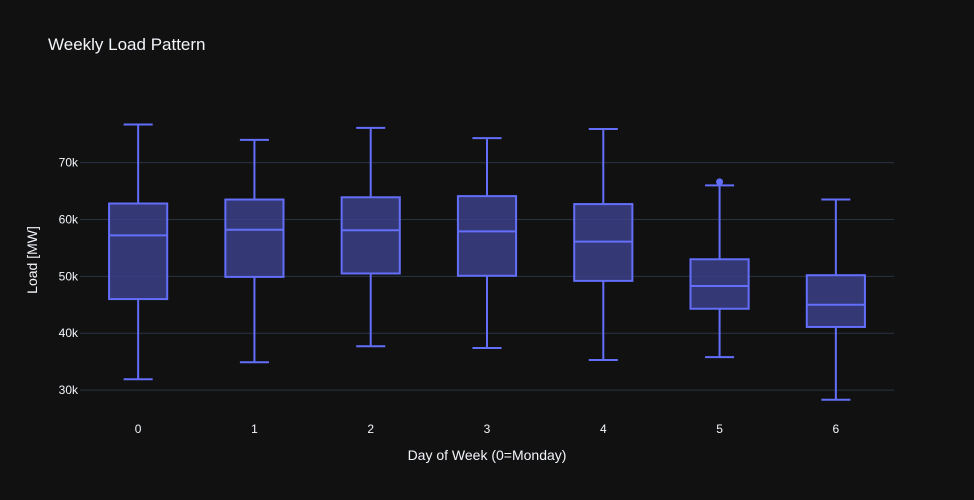 The height and width of the screenshot is (500, 974). Describe the element at coordinates (254, 429) in the screenshot. I see `x-tick-label: 1` at that location.